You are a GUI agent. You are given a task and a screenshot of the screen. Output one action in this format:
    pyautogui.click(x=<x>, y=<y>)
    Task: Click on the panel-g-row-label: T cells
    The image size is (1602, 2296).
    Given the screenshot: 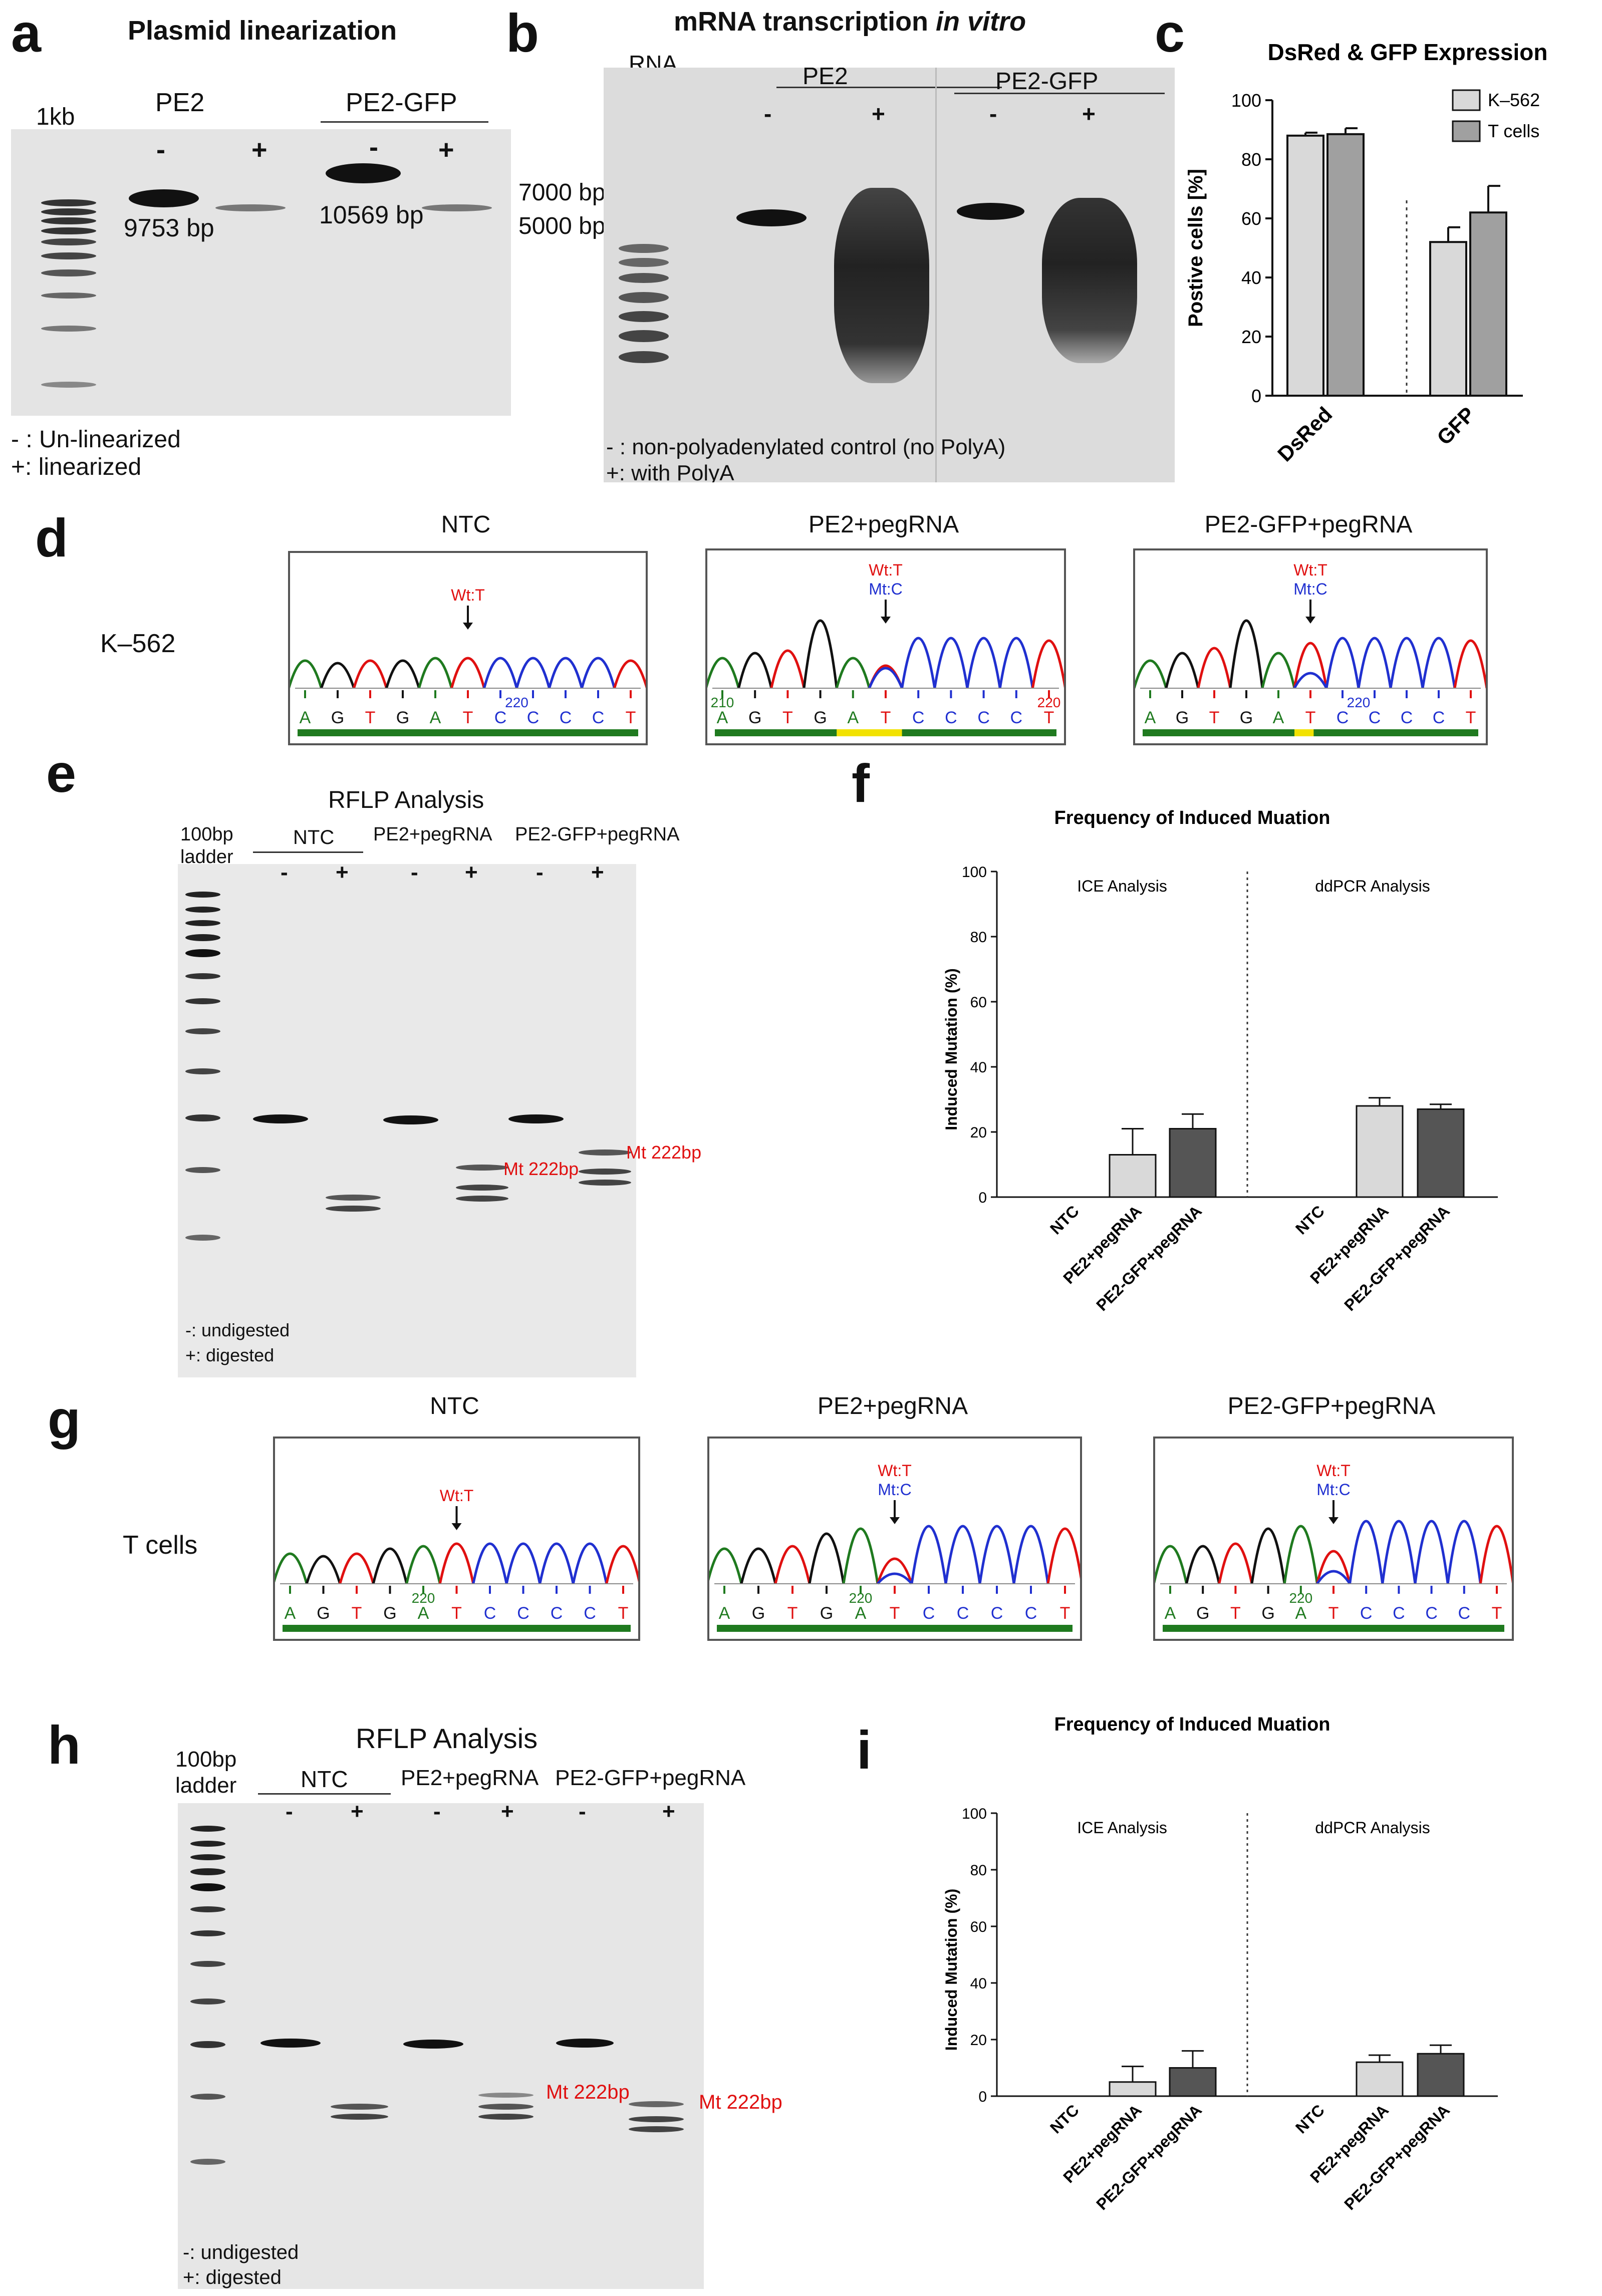 What is the action you would take?
    pyautogui.click(x=160, y=1545)
    